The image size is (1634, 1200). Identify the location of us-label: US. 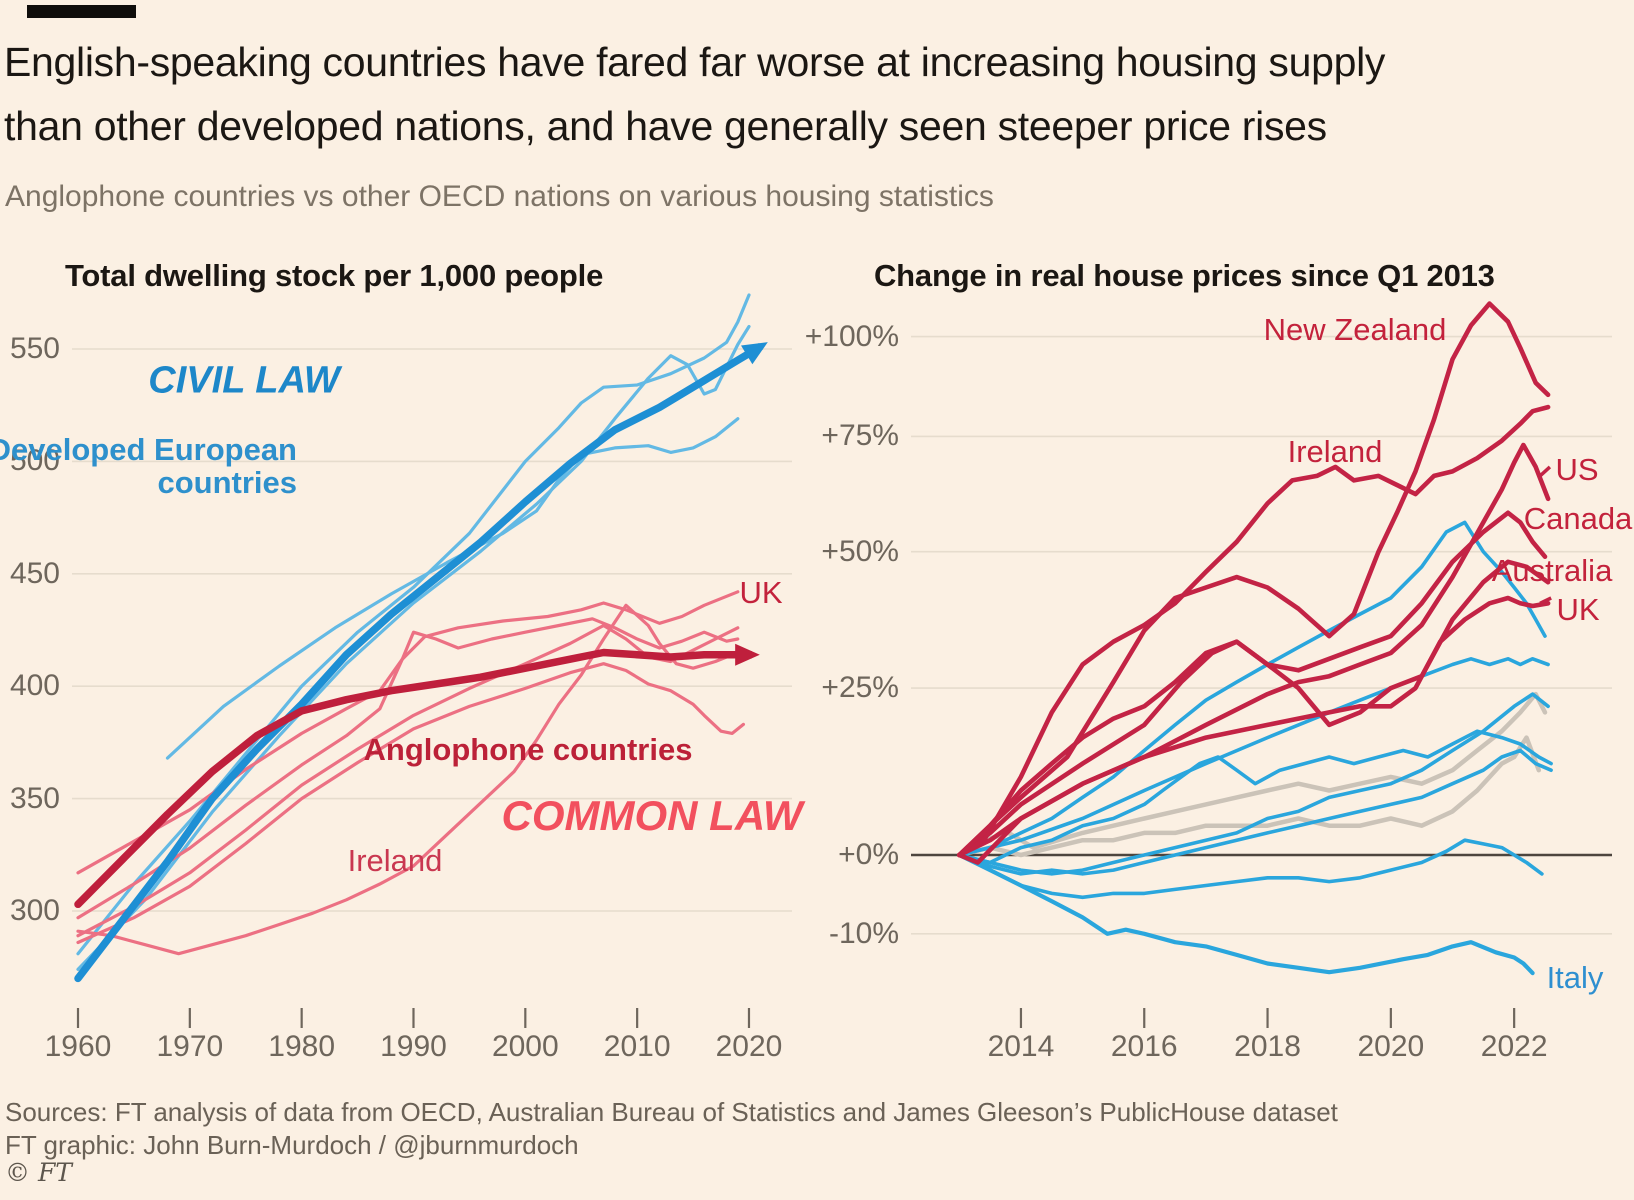
(1577, 469).